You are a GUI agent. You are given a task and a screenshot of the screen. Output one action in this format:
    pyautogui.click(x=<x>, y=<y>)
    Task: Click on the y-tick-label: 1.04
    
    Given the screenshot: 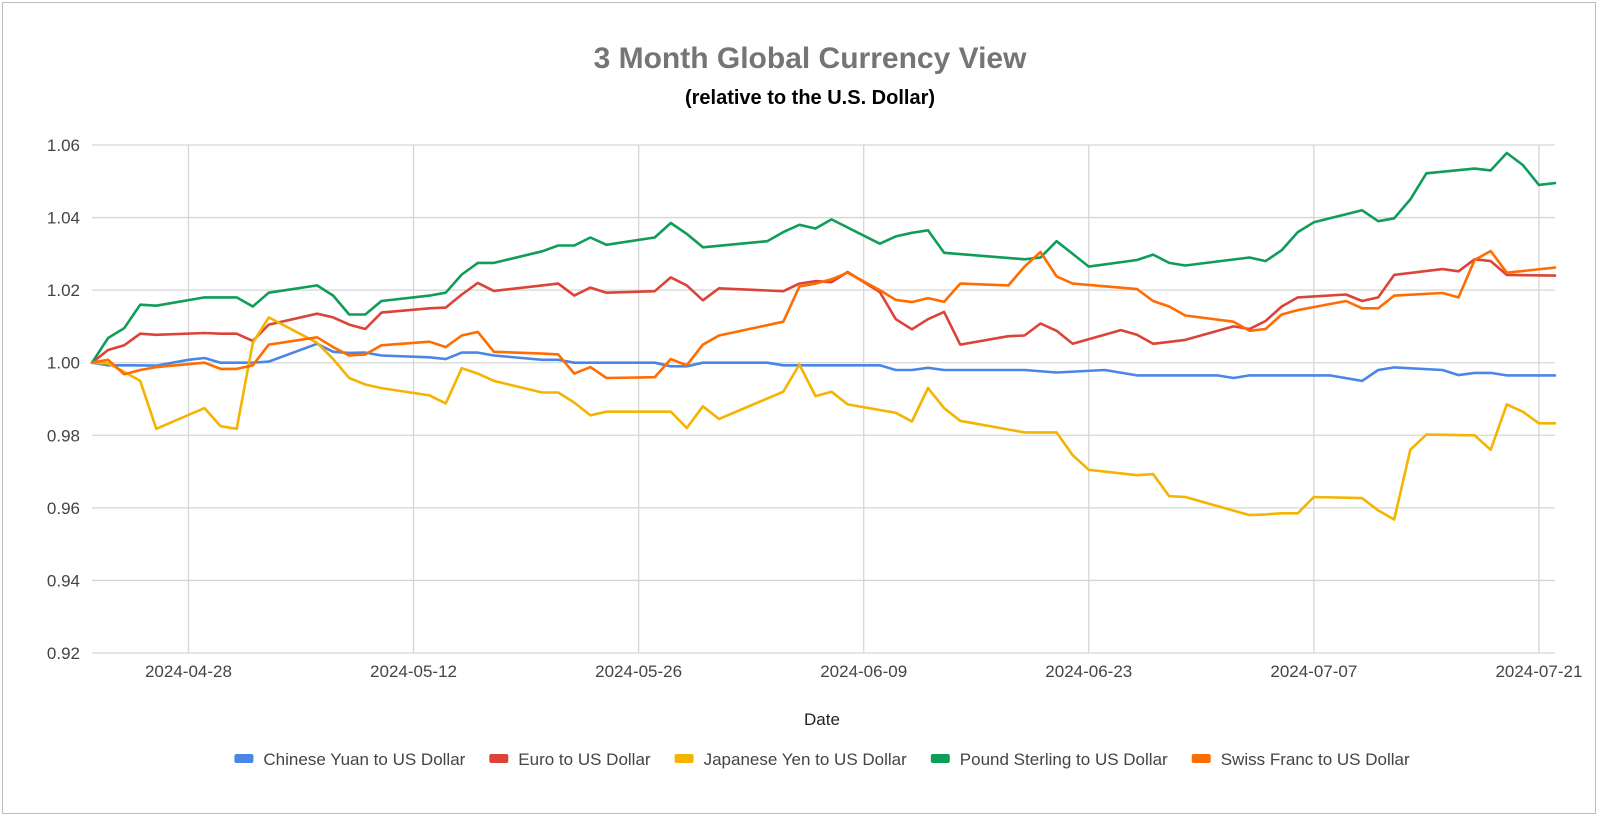 What is the action you would take?
    pyautogui.click(x=63, y=218)
    